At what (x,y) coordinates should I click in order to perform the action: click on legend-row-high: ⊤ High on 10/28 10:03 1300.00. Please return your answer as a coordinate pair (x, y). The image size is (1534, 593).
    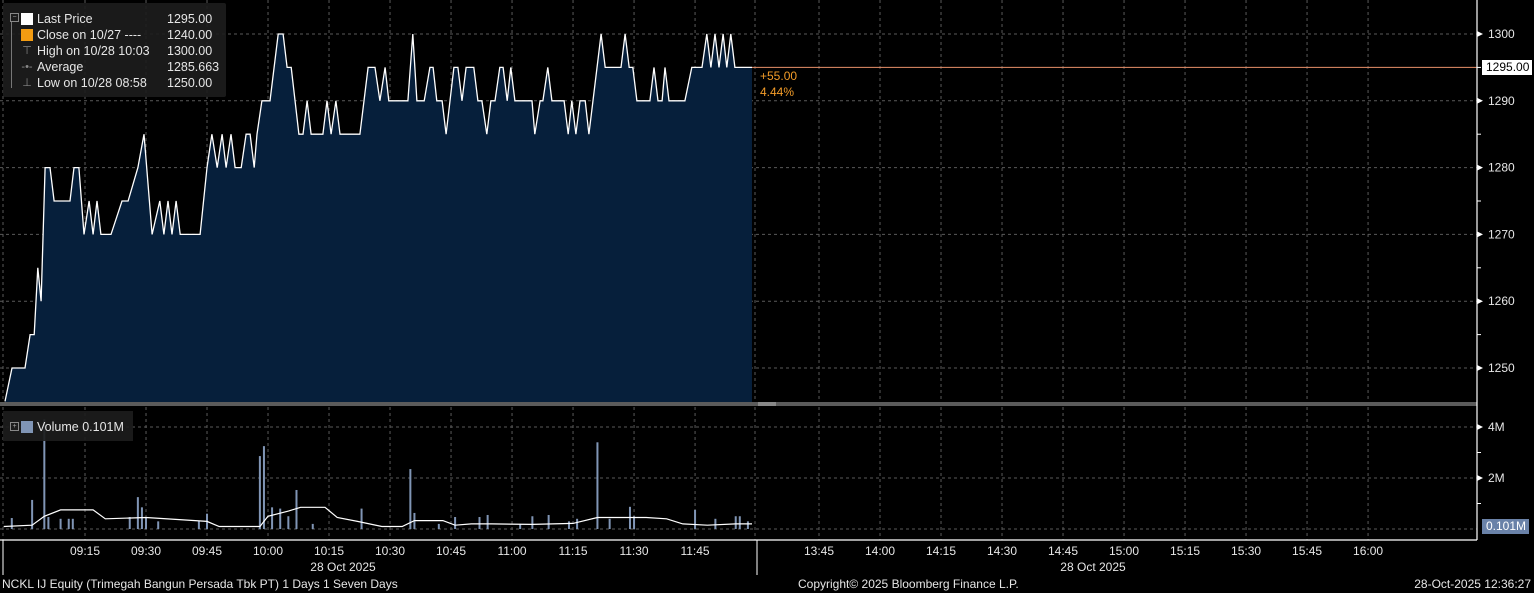
    Looking at the image, I should click on (114, 51).